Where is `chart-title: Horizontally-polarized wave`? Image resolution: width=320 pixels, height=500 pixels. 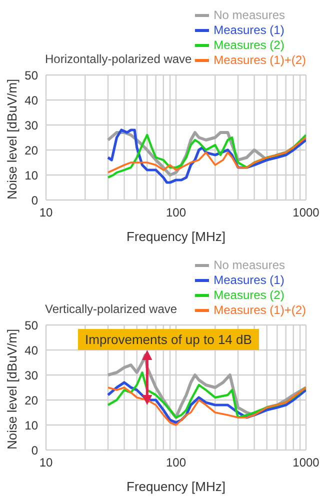 chart-title: Horizontally-polarized wave is located at coordinates (118, 59).